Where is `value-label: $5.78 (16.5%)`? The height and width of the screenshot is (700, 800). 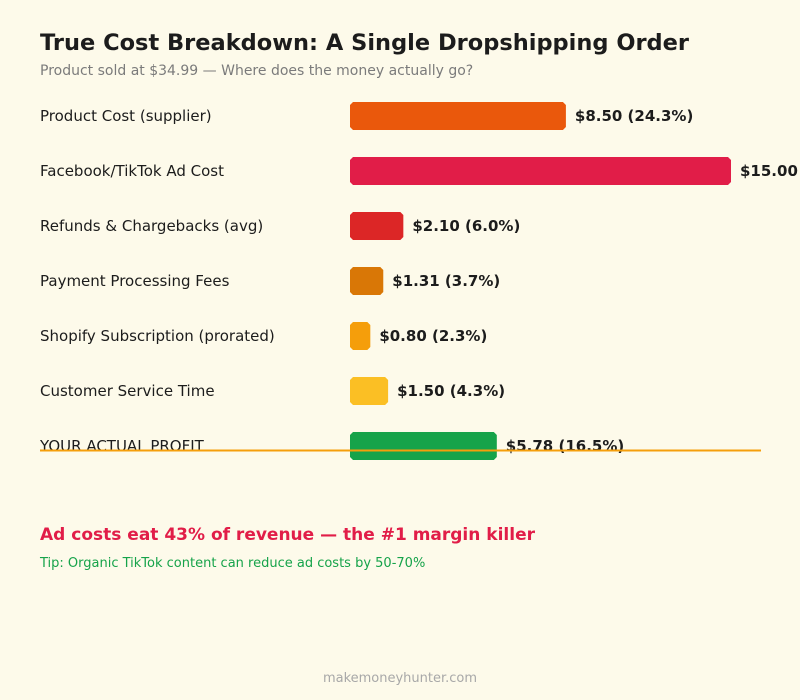 value-label: $5.78 (16.5%) is located at coordinates (565, 446).